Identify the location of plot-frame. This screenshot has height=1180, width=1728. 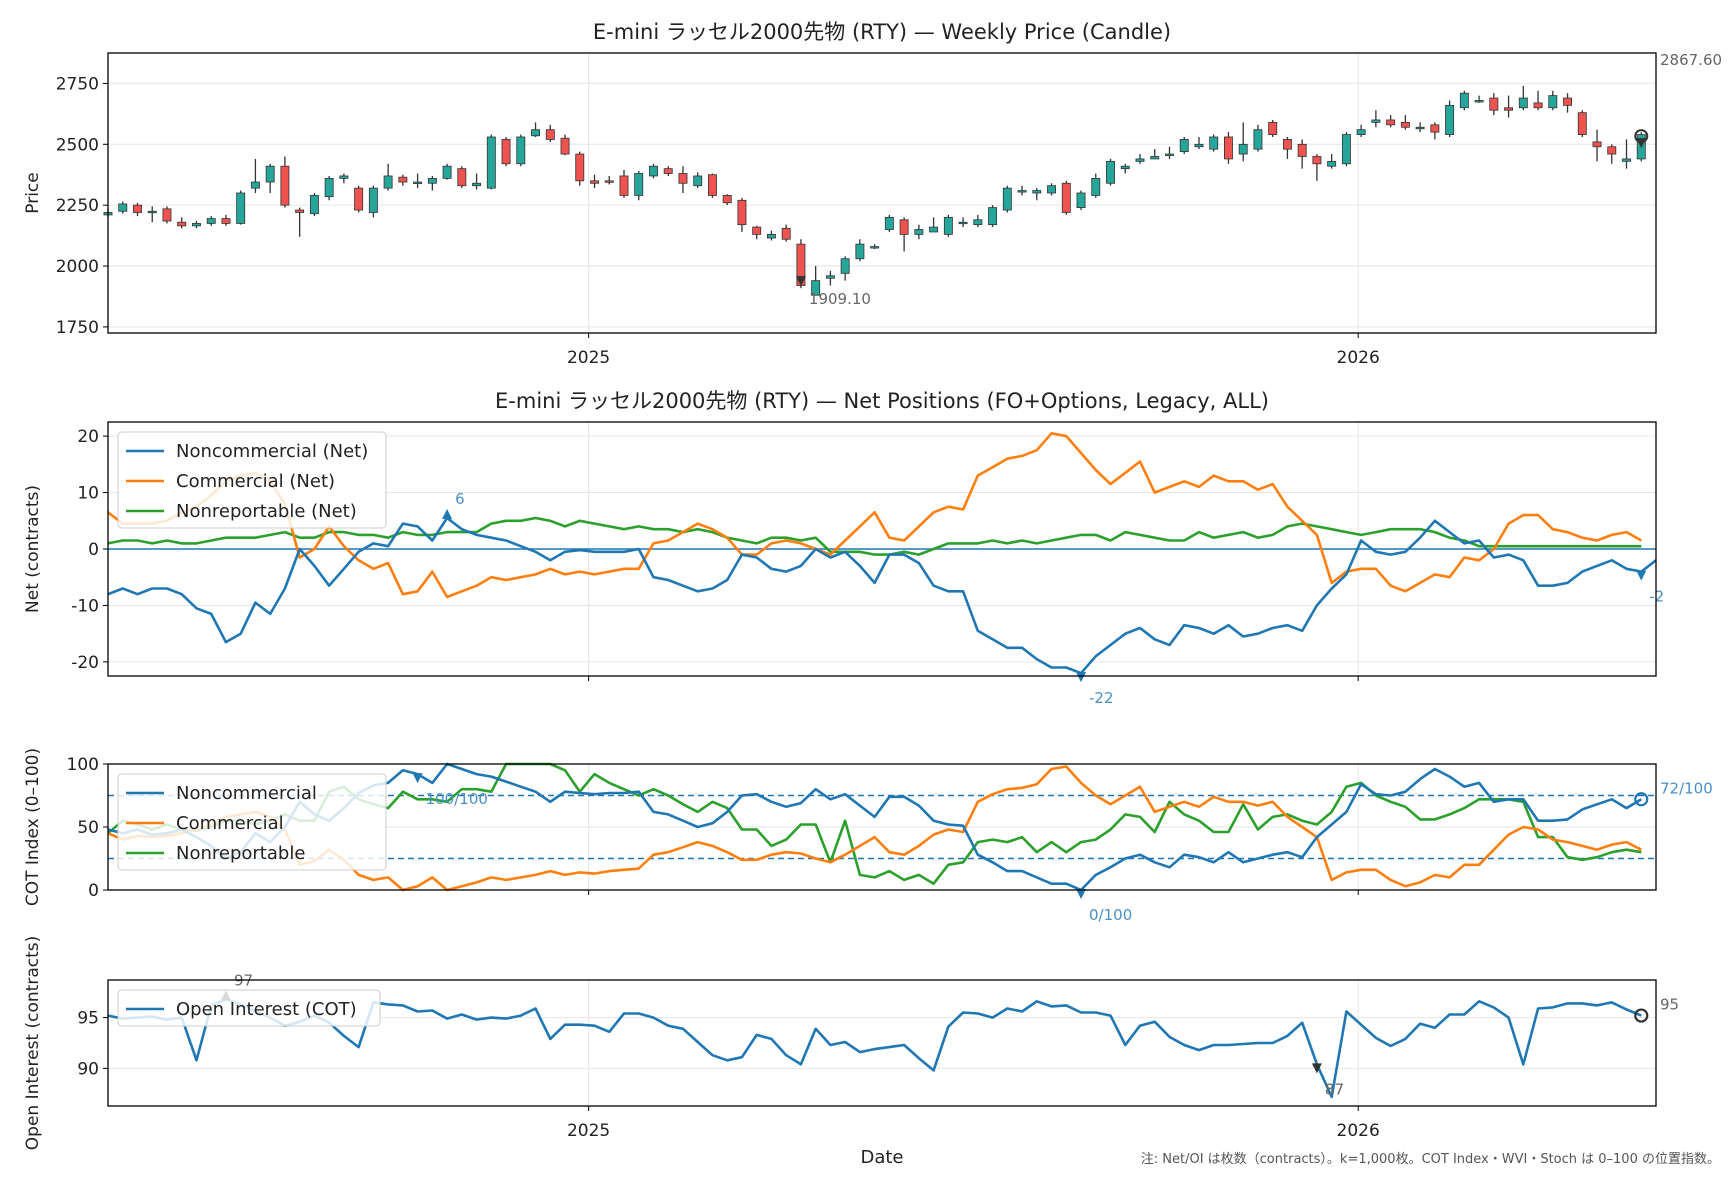
(882, 827).